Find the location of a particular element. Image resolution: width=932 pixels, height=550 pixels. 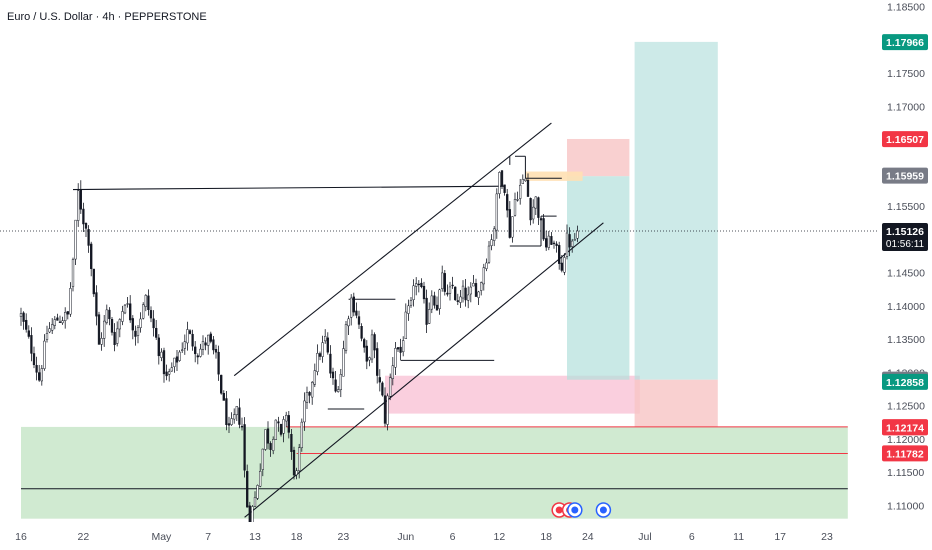

current-price-bg is located at coordinates (905, 237).